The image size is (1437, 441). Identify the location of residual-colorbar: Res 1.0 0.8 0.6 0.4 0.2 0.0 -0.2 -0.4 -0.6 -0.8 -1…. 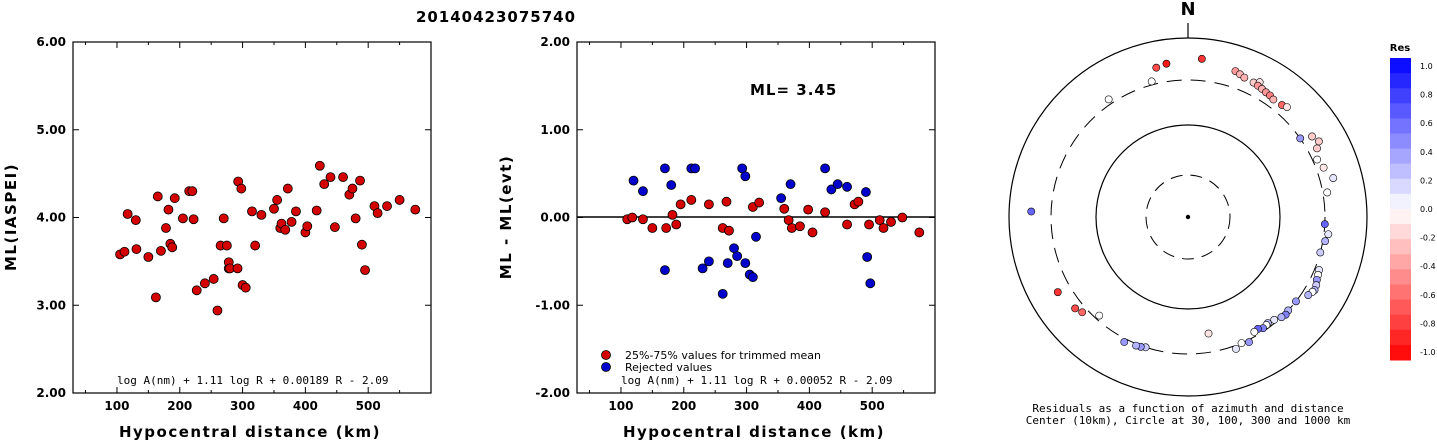
(1413, 202).